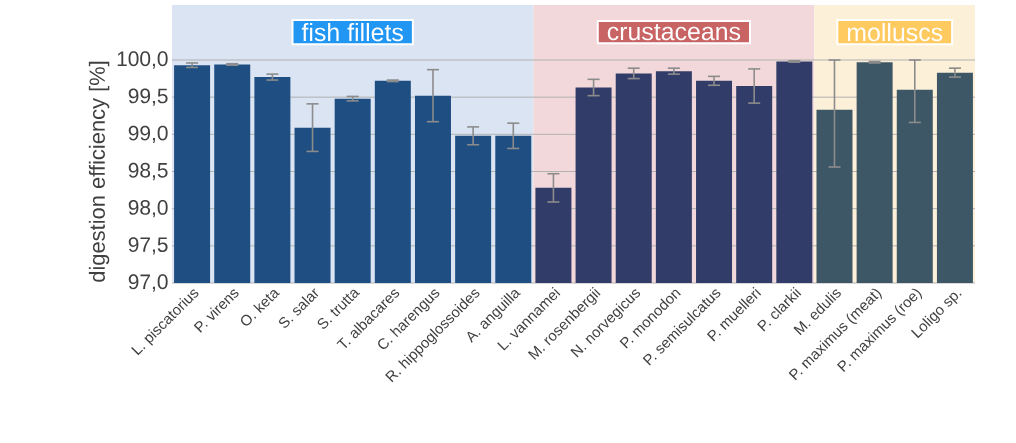 This screenshot has height=443, width=1016. Describe the element at coordinates (148, 97) in the screenshot. I see `y-tick-label: 99,5` at that location.